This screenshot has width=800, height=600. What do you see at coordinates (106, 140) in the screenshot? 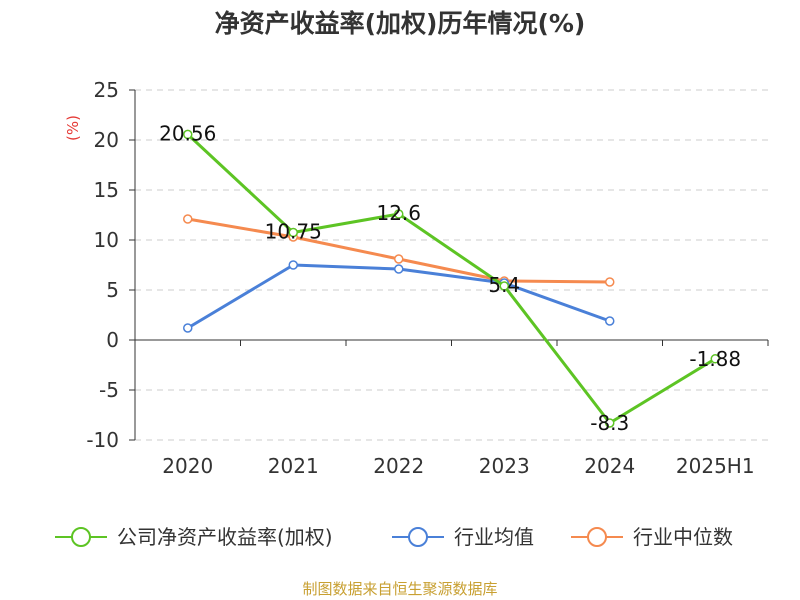
I see `y-tick-label: 20` at bounding box center [106, 140].